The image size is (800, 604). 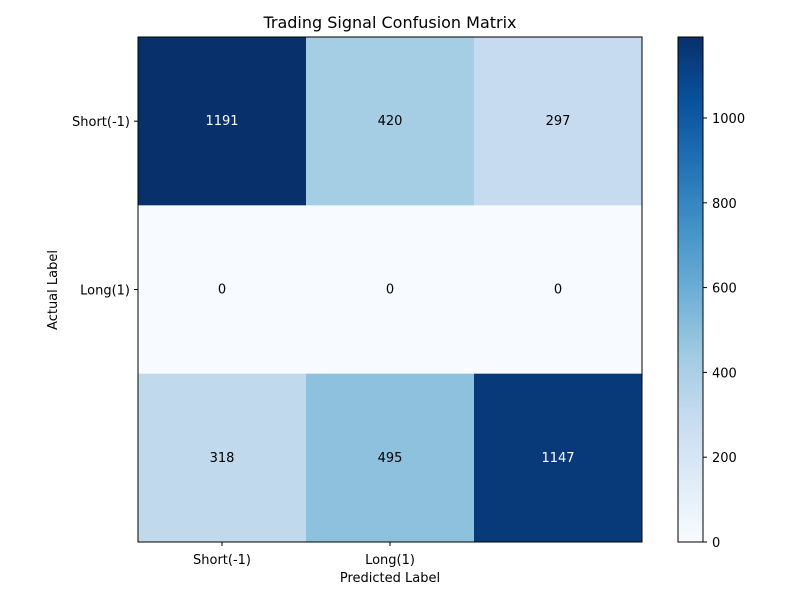 I want to click on cell-value-label: 1191, so click(x=221, y=121).